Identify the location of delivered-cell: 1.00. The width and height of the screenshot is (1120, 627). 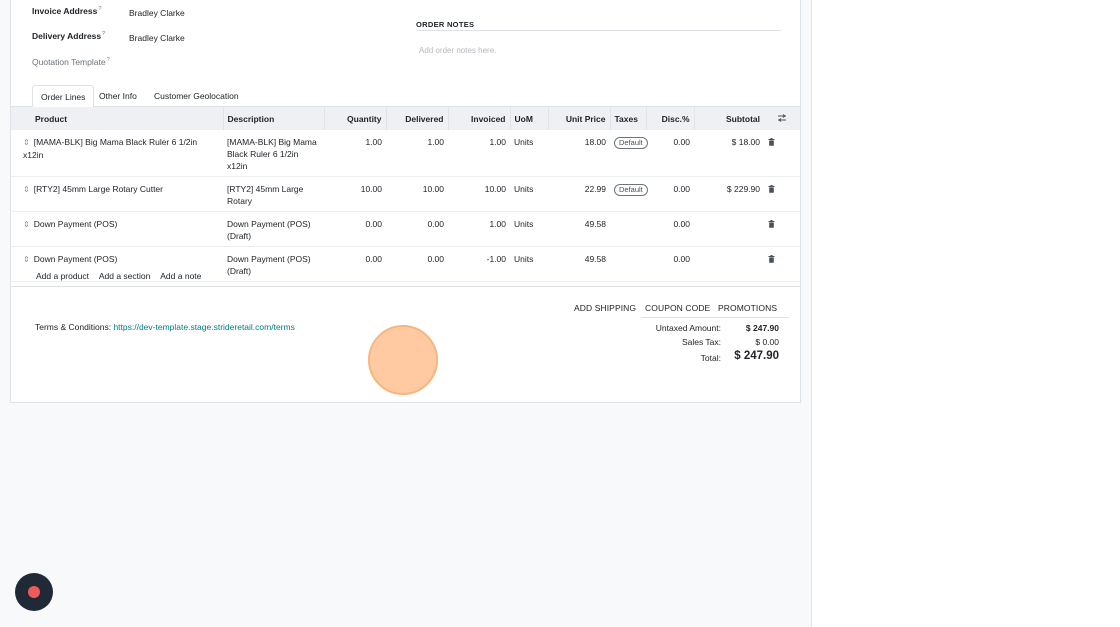
(417, 153).